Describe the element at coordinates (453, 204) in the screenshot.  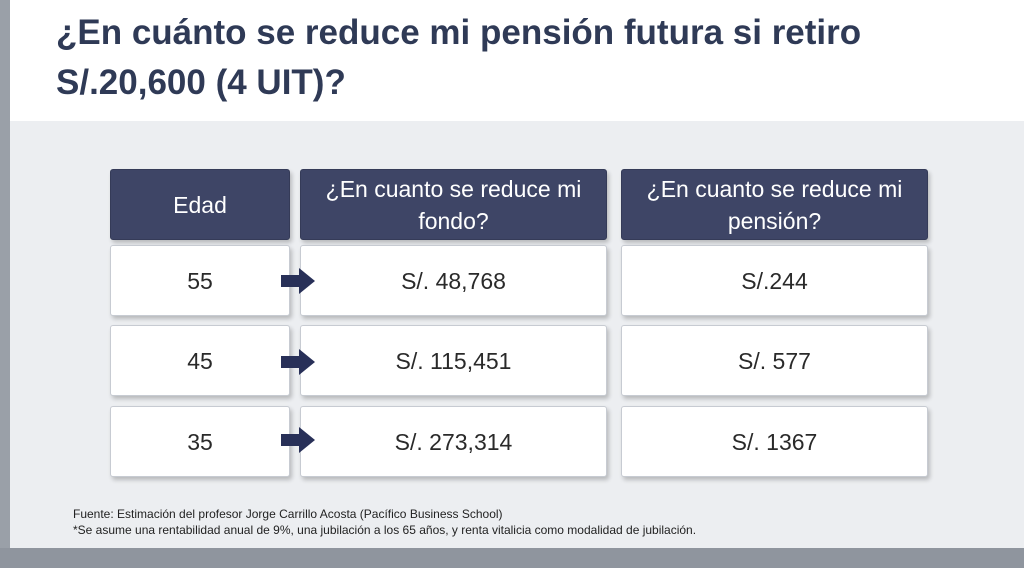
I see `header-fondo: ¿En cuanto se reduce mi fondo?` at that location.